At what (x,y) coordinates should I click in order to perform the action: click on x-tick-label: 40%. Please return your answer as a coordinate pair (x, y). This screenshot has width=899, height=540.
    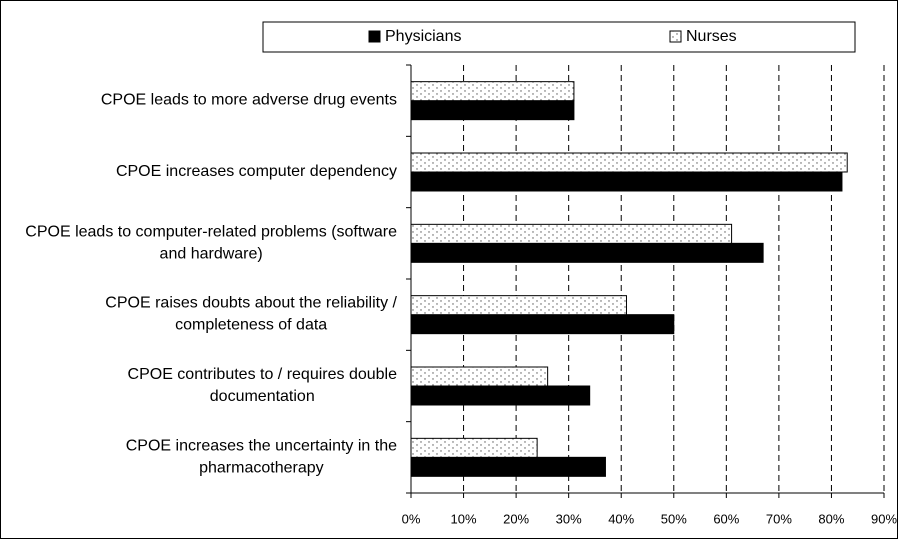
    Looking at the image, I should click on (621, 518).